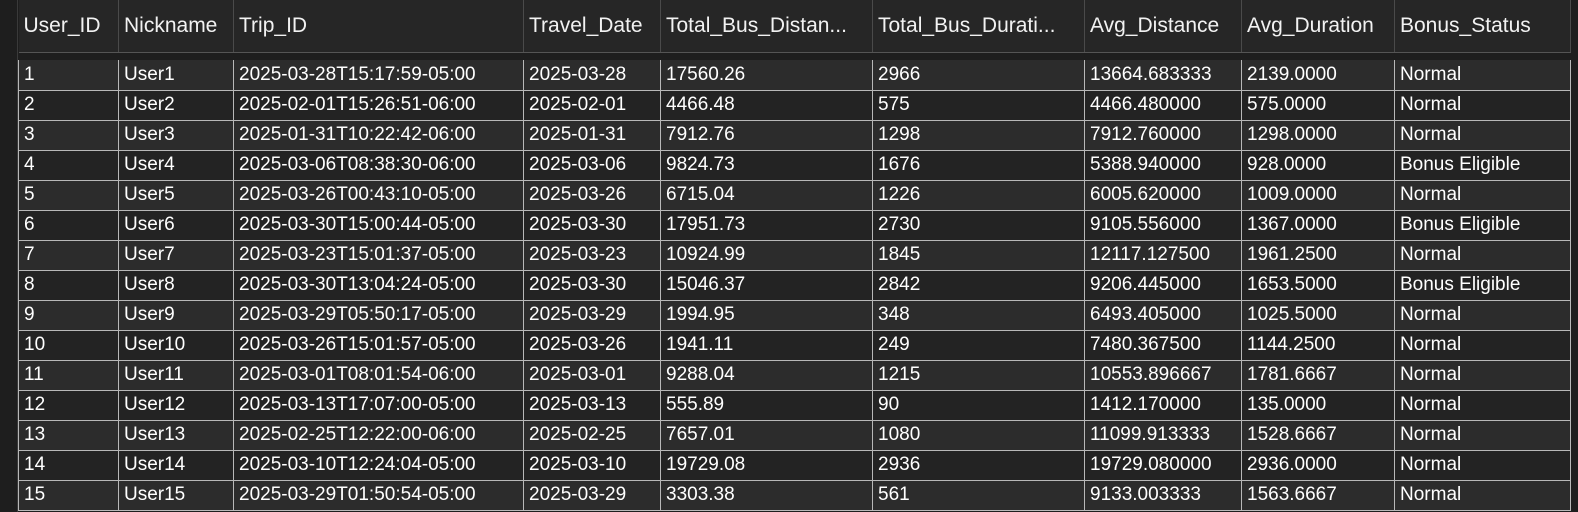  What do you see at coordinates (1163, 435) in the screenshot?
I see `cell-avg-distance: 11099.913333` at bounding box center [1163, 435].